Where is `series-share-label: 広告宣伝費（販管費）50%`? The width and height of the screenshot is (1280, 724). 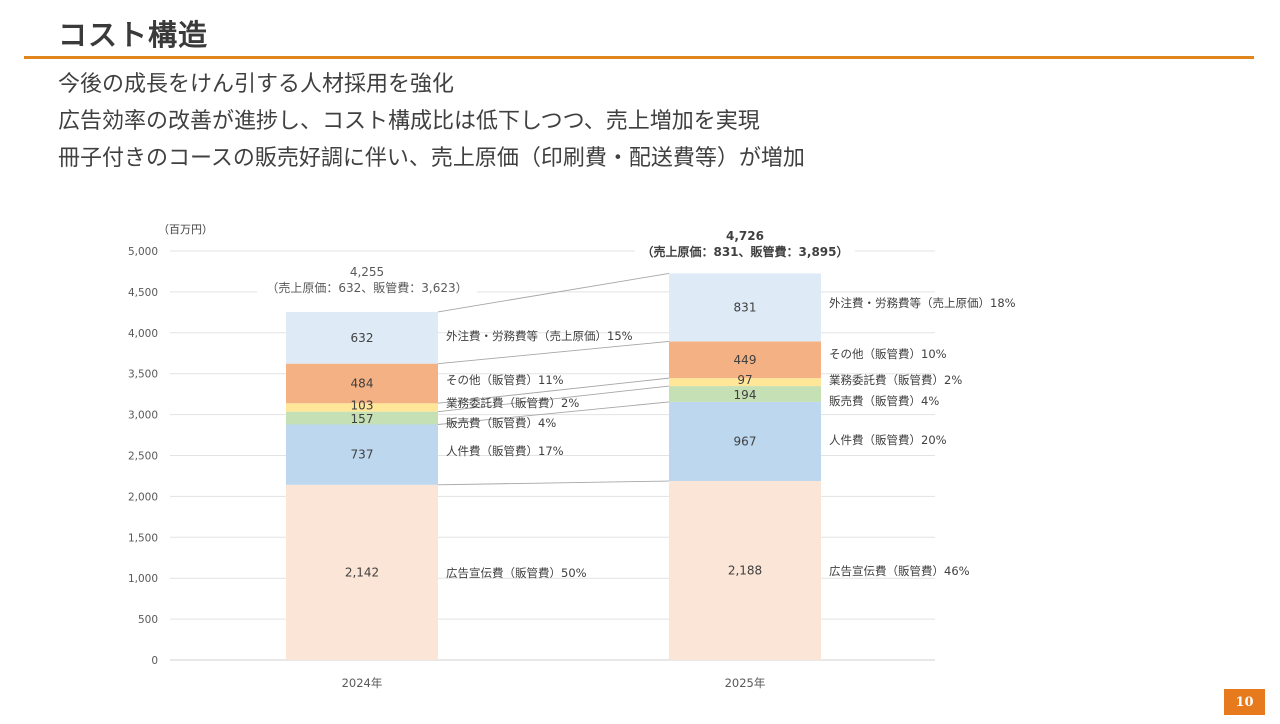 series-share-label: 広告宣伝費（販管費）50% is located at coordinates (516, 573).